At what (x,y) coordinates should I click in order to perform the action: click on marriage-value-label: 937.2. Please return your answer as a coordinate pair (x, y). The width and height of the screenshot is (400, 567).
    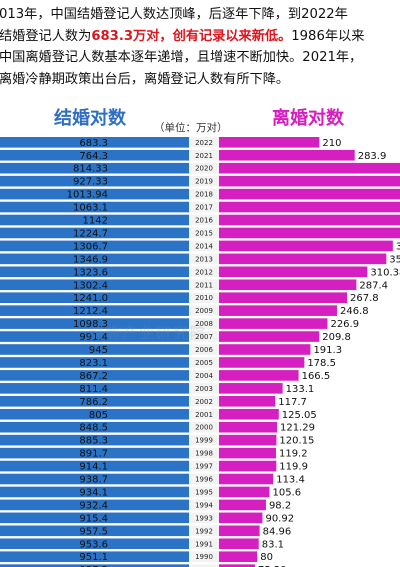
    Looking at the image, I should click on (93, 566).